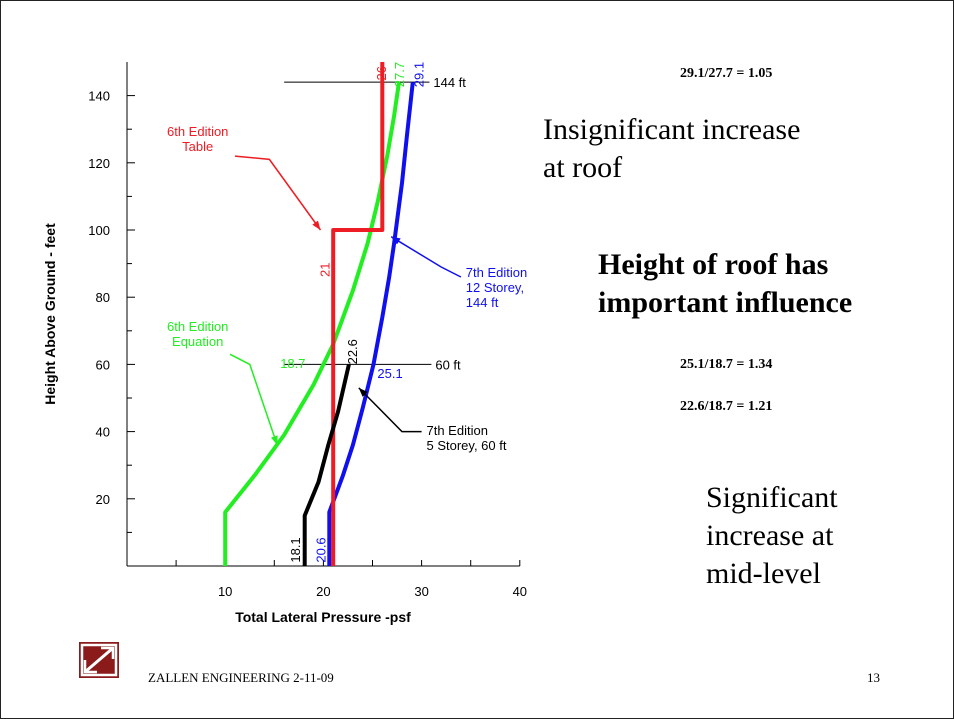 This screenshot has width=954, height=719. What do you see at coordinates (241, 677) in the screenshot?
I see `footer-text: ZALLEN ENGINEERING 2-11-09` at bounding box center [241, 677].